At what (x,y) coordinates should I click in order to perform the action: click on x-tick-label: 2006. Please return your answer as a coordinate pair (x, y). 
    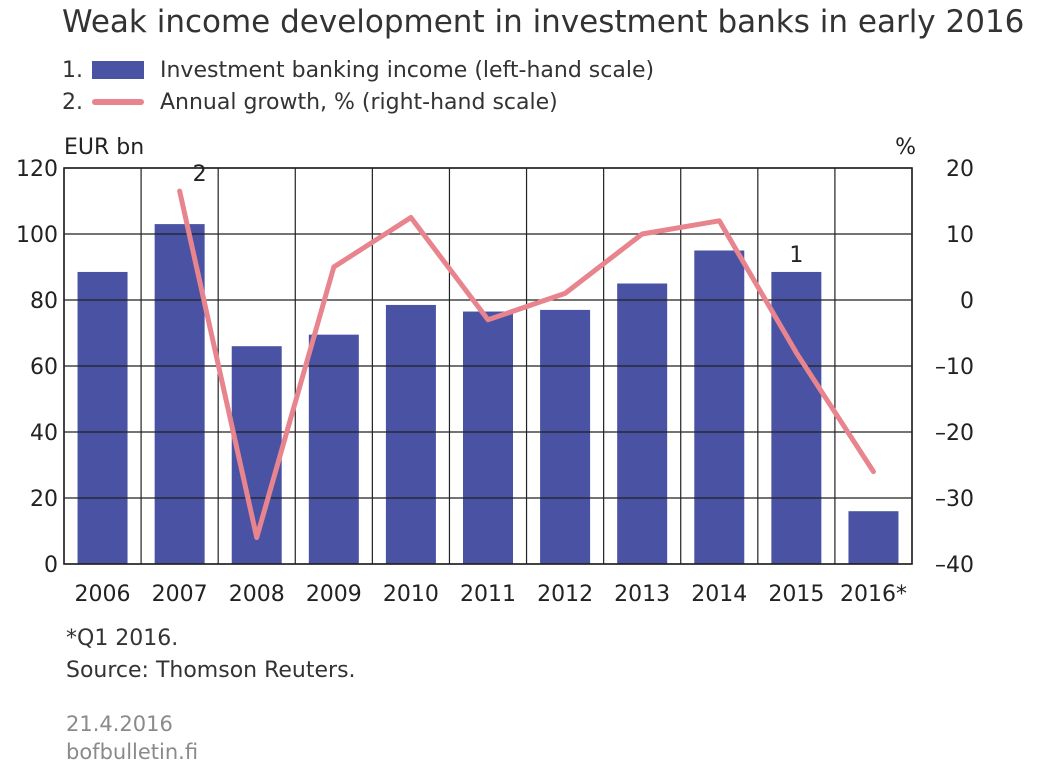
    Looking at the image, I should click on (103, 594).